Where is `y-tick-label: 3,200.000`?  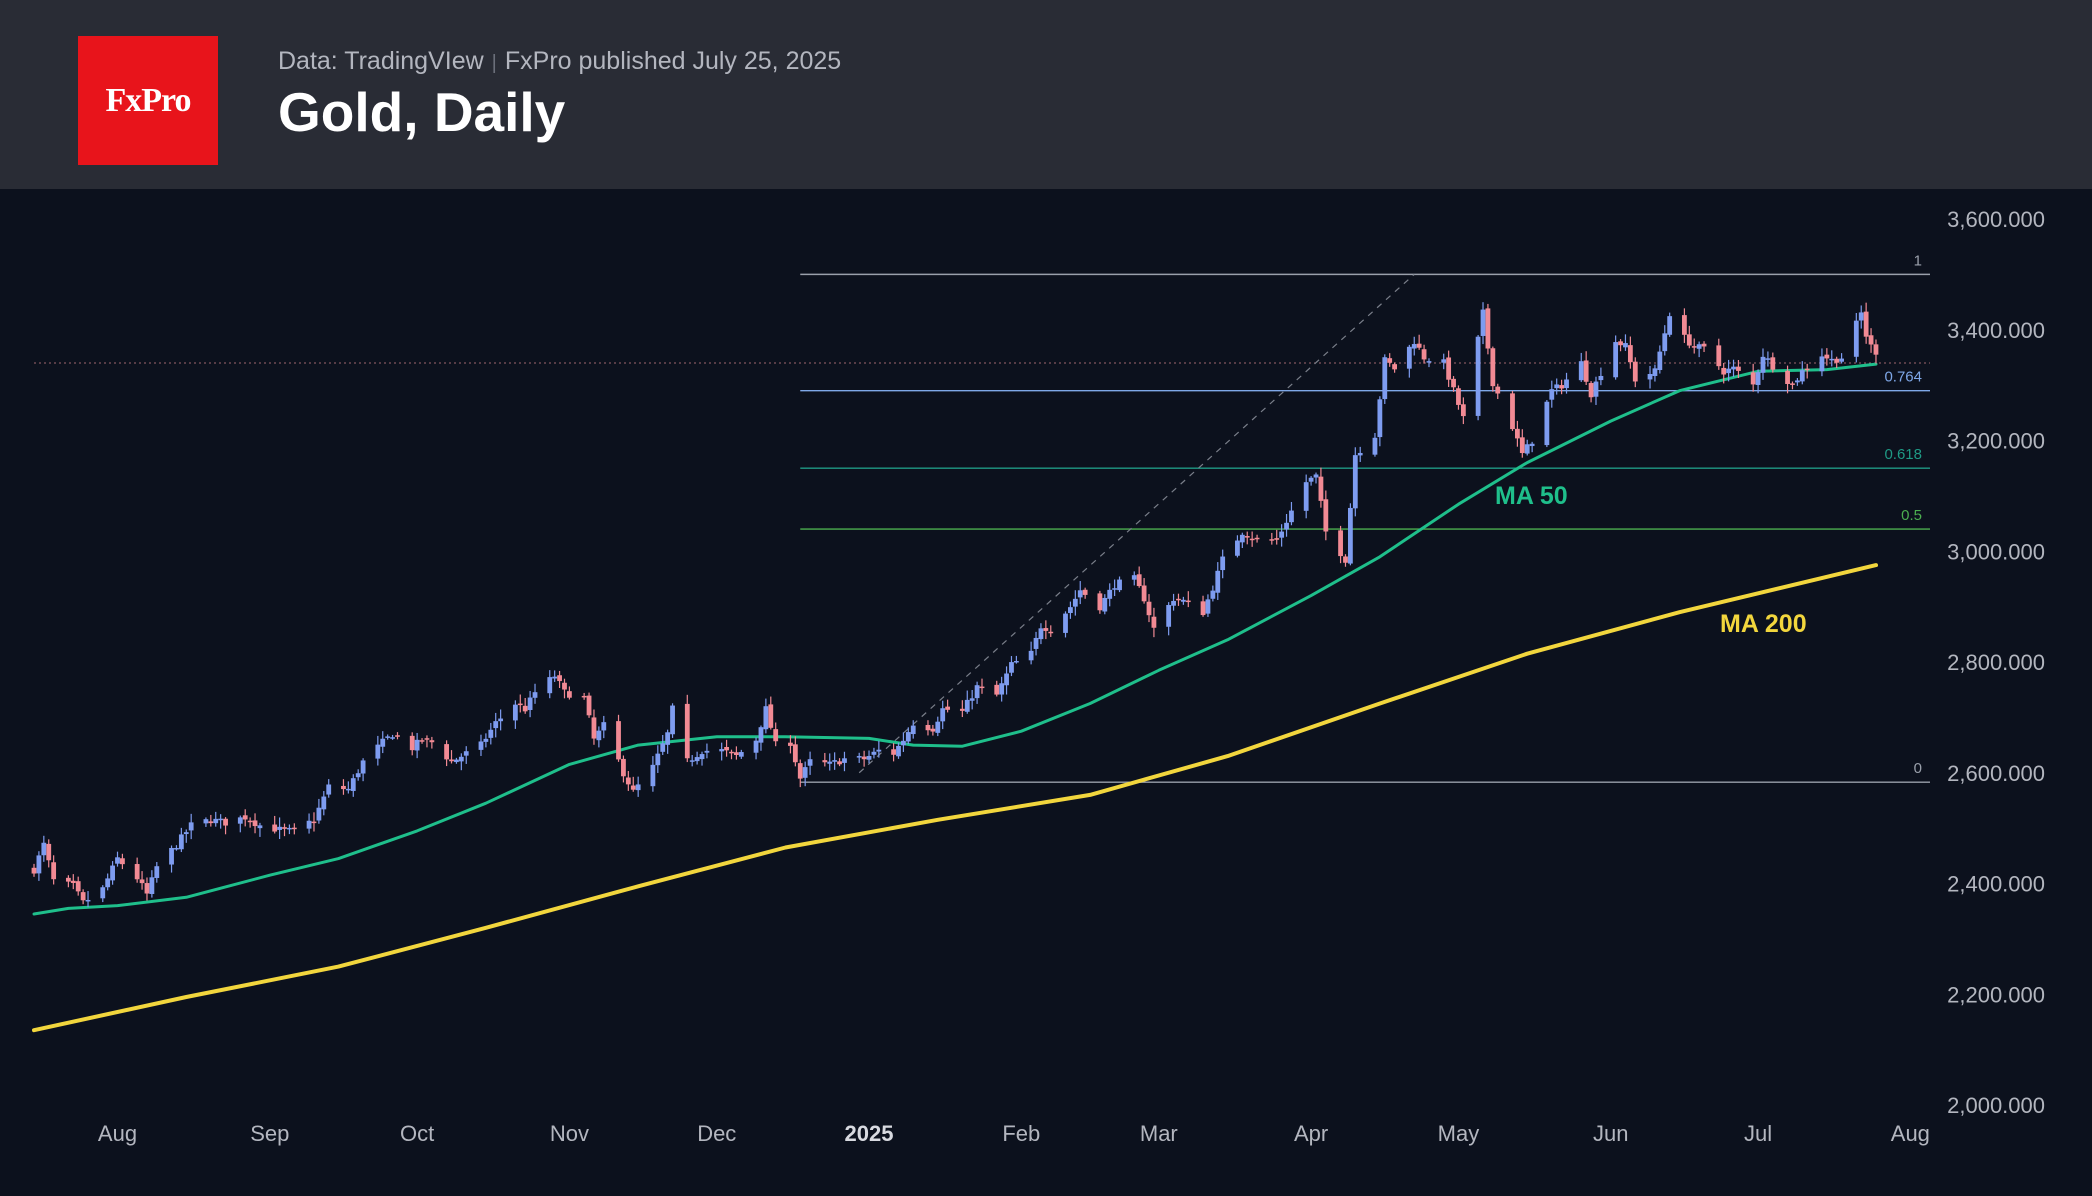 y-tick-label: 3,200.000 is located at coordinates (1996, 441).